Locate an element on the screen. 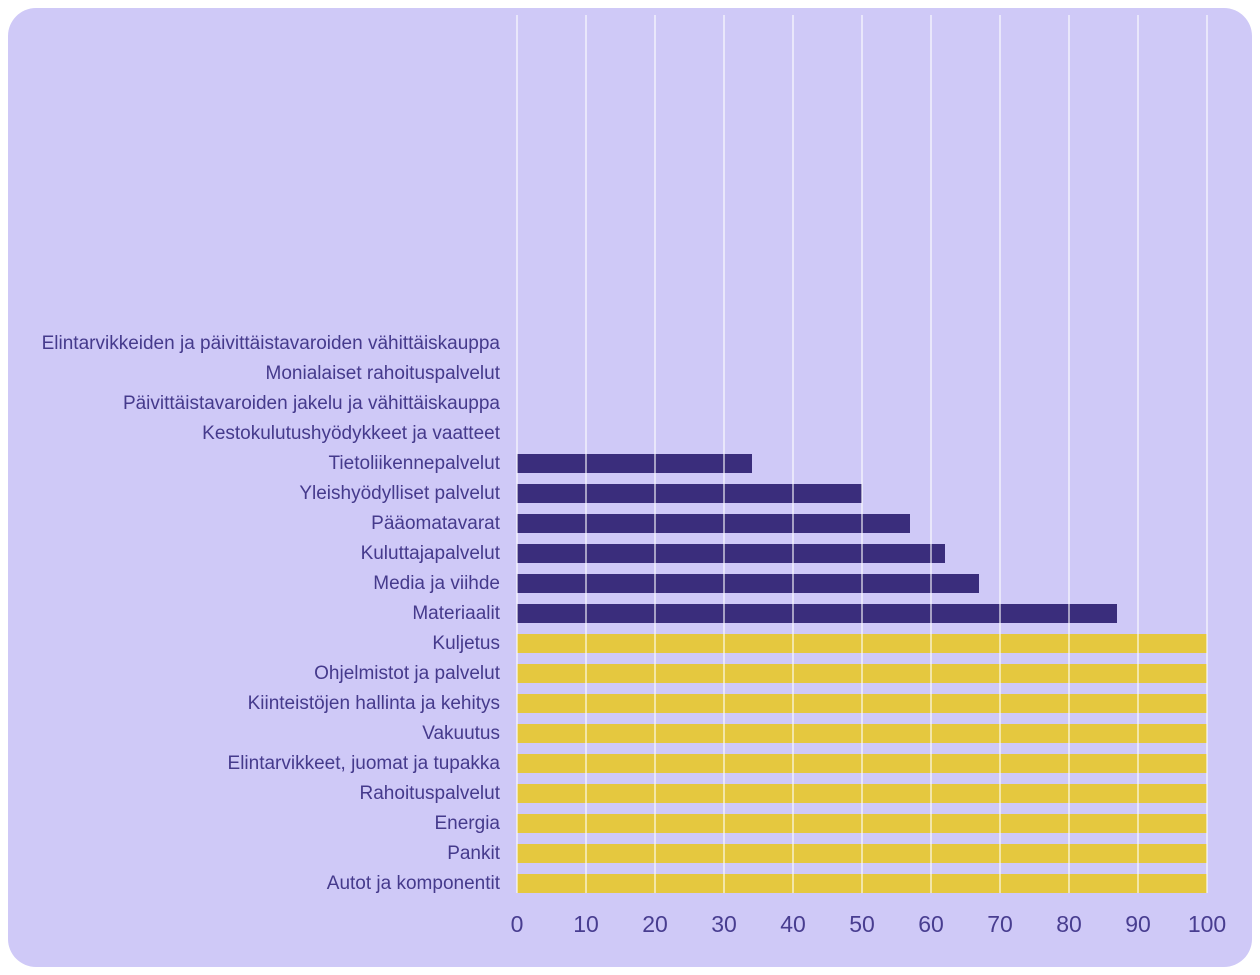  x-tick-label-0: 0 is located at coordinates (517, 924).